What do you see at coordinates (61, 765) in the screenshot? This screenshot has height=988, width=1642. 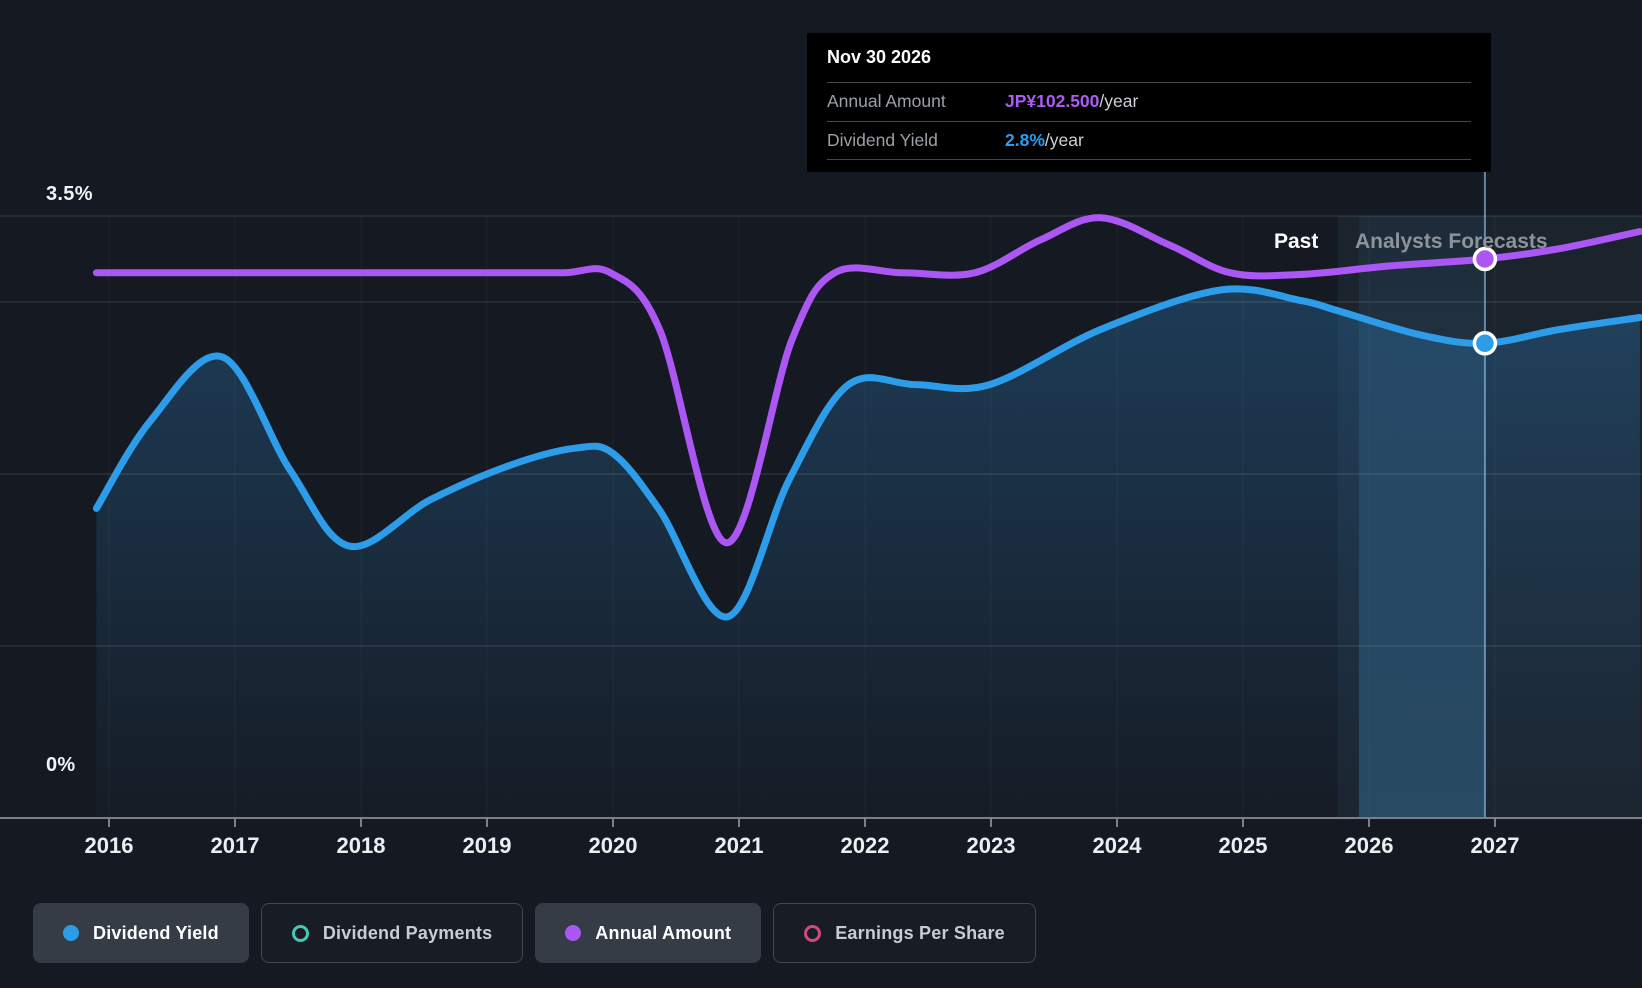 I see `y-axis-label-min: 0%` at bounding box center [61, 765].